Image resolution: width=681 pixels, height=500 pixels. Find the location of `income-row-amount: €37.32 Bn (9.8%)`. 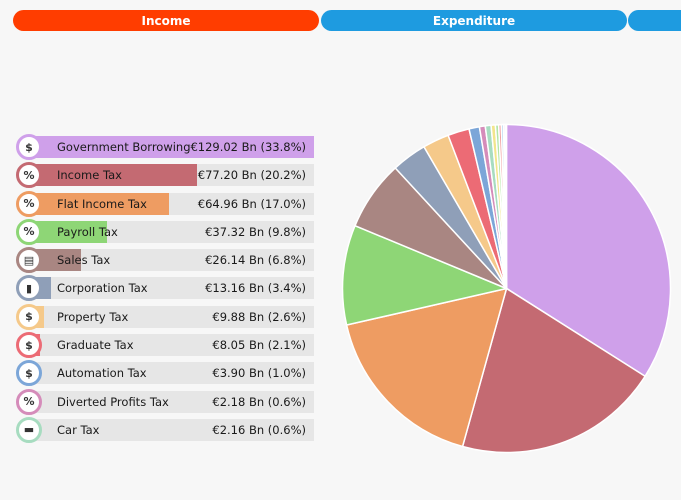

income-row-amount: €37.32 Bn (9.8%) is located at coordinates (255, 231).